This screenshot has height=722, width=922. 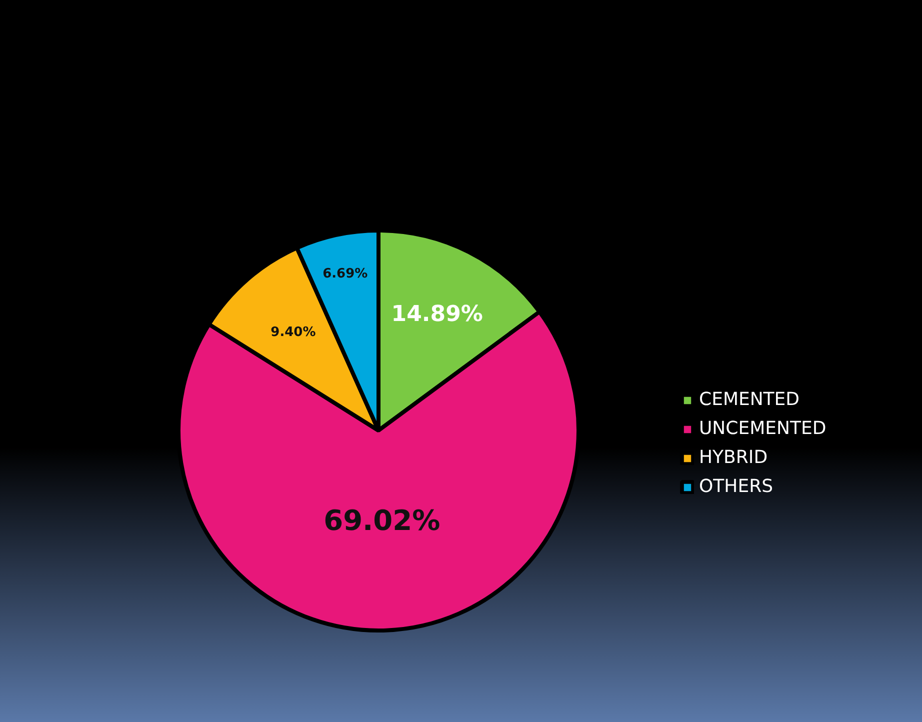 I want to click on legend-label: OTHERS, so click(x=736, y=486).